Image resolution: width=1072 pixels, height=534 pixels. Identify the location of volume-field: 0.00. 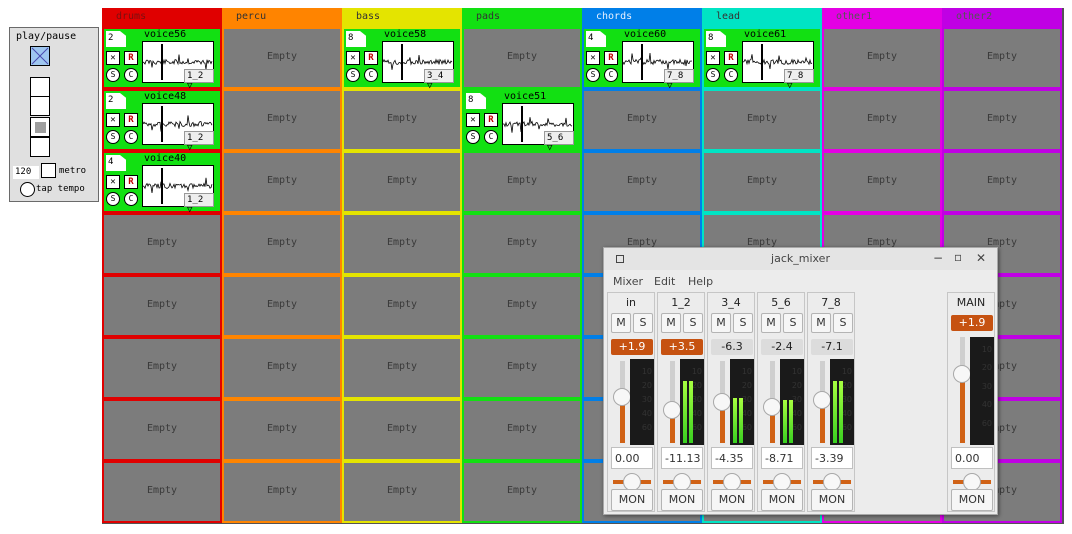
(972, 458).